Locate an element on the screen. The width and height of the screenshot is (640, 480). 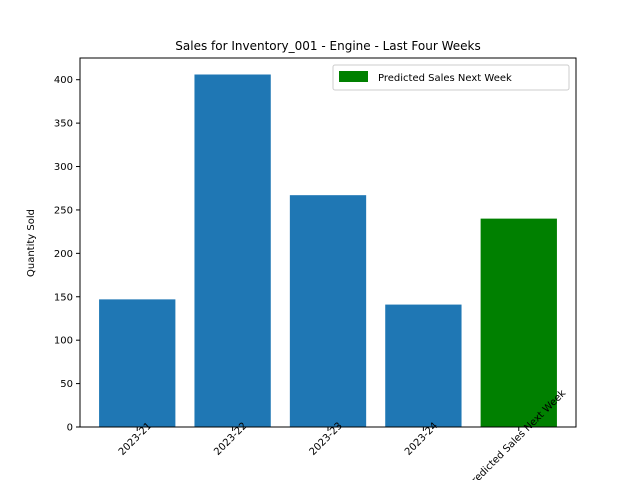
legend: Predicted Sales Next Week is located at coordinates (451, 77).